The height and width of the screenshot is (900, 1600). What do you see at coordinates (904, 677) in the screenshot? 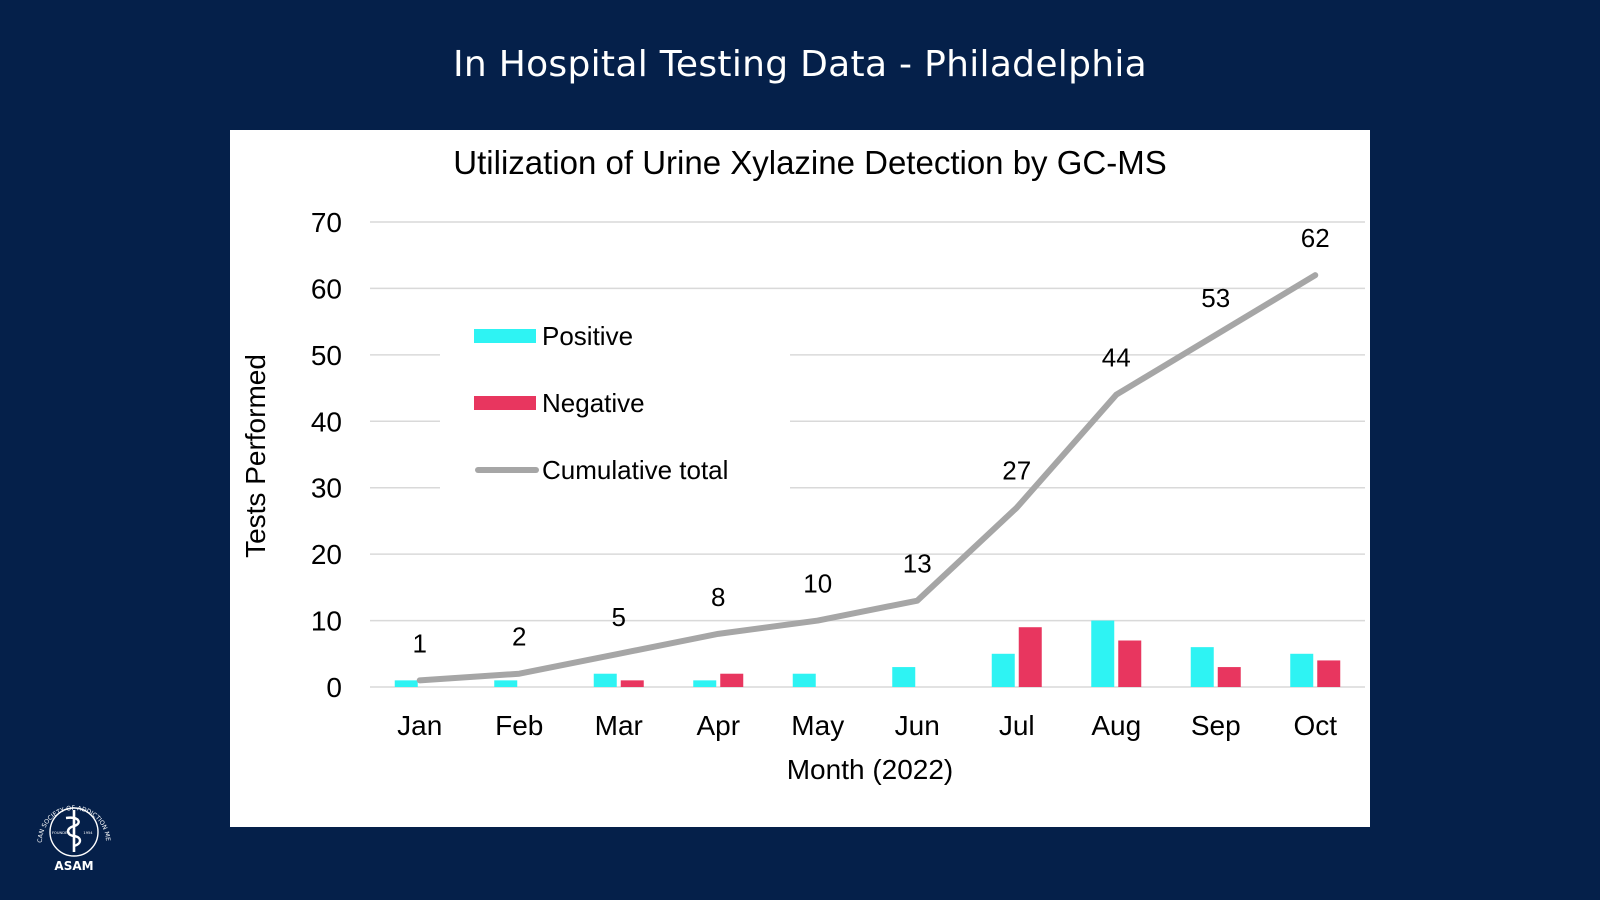
I see `positive-bar-jun` at bounding box center [904, 677].